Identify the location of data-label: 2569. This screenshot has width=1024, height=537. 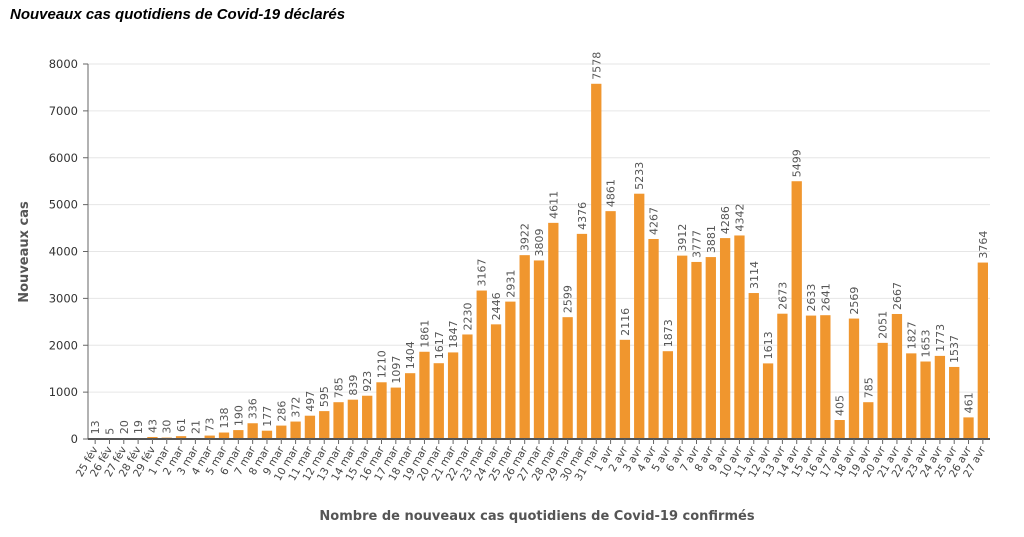
(854, 301).